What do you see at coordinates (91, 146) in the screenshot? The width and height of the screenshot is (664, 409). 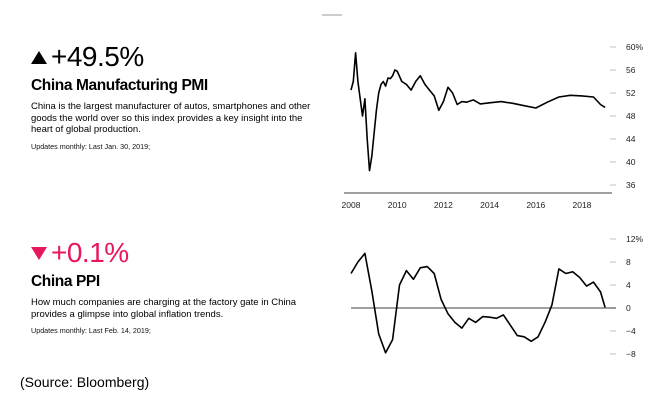 I see `pmi-updates: Updates monthly: Last Jan. 30, 2019;` at bounding box center [91, 146].